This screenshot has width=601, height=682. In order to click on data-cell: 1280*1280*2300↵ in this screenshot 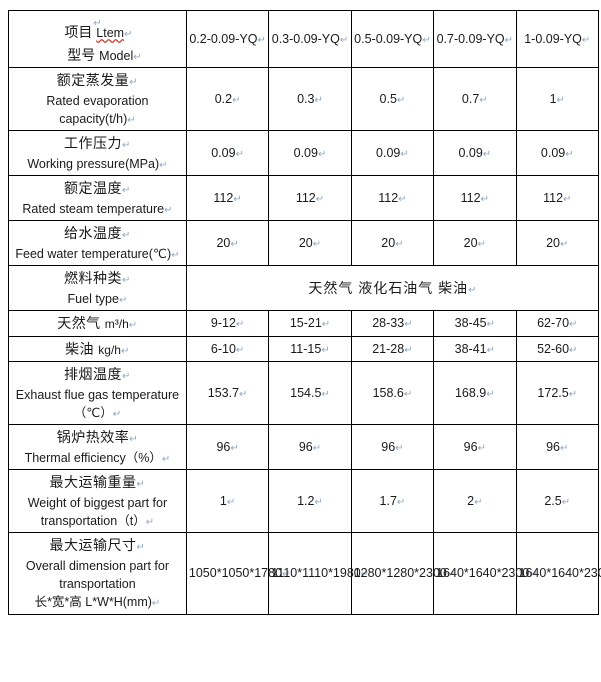, I will do `click(402, 573)`.